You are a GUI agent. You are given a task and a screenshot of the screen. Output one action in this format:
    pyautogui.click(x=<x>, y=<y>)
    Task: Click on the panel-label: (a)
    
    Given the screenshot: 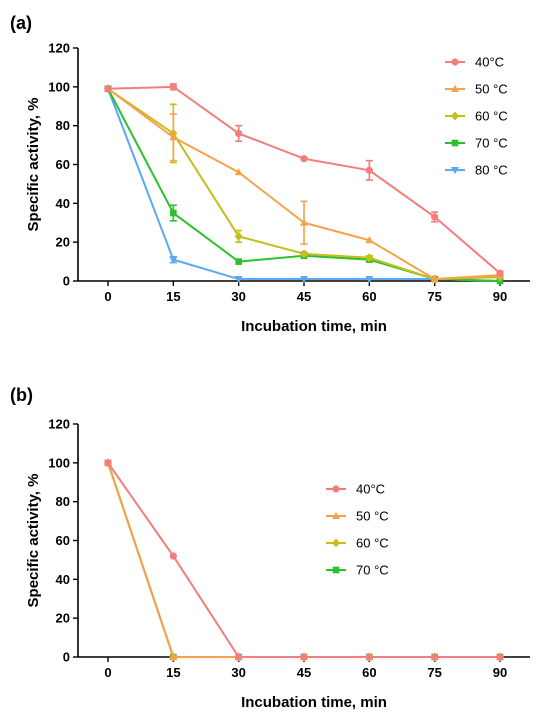 What is the action you would take?
    pyautogui.click(x=21, y=23)
    